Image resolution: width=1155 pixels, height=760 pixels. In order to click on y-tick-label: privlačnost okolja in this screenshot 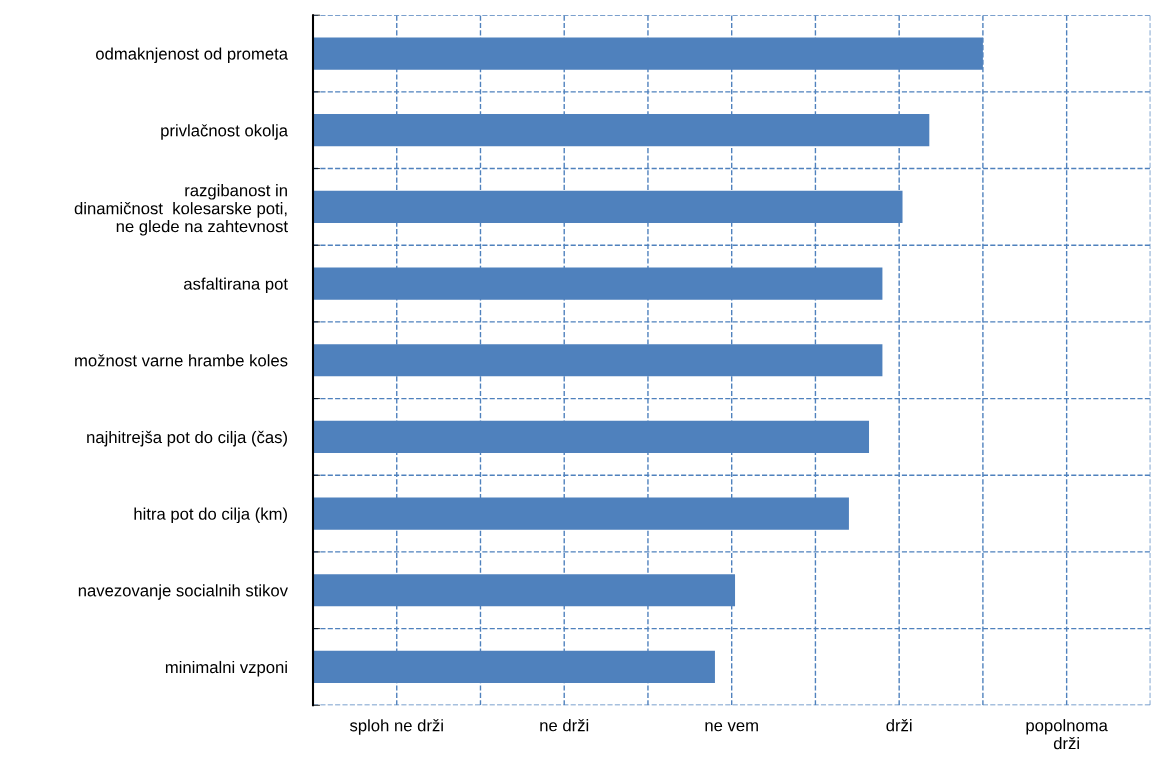, I will do `click(225, 132)`.